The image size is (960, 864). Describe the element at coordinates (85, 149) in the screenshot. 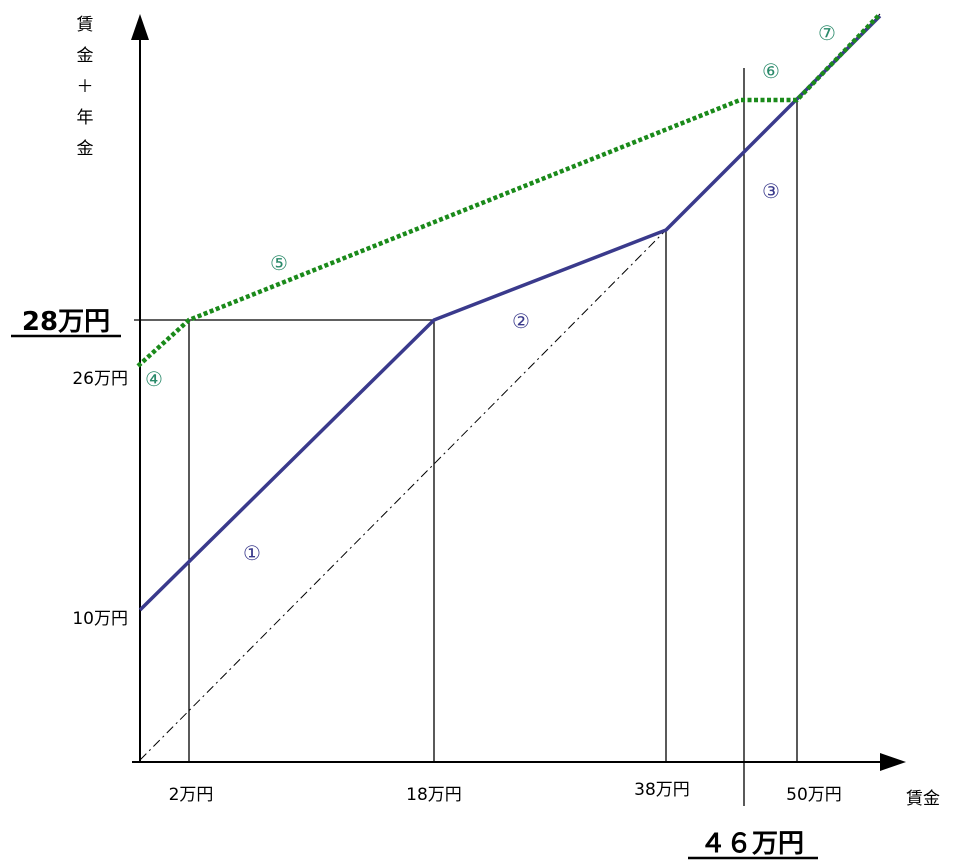

I see `y-axis-label-char-5: 金` at that location.